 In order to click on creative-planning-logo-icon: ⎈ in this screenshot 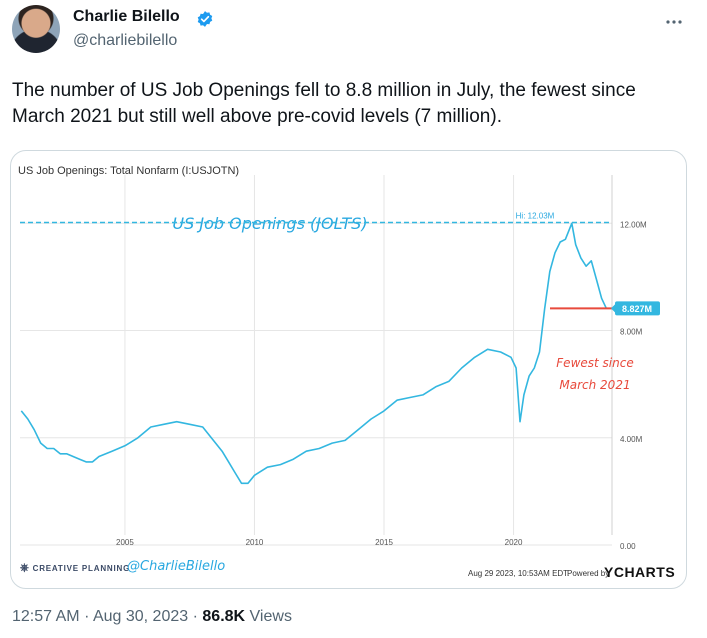, I will do `click(25, 568)`.